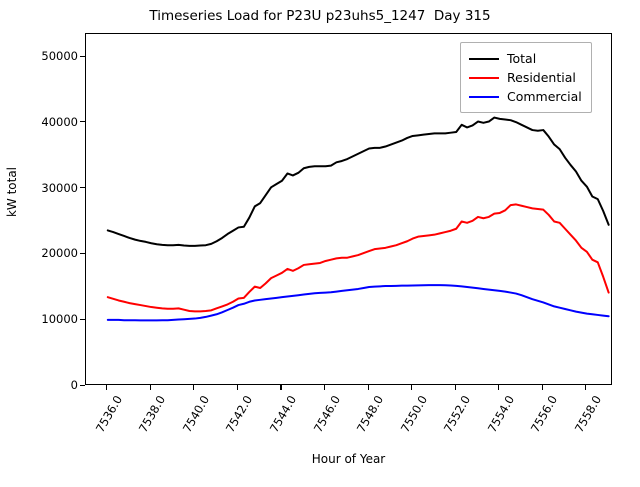 The image size is (640, 487). What do you see at coordinates (74, 385) in the screenshot?
I see `y-tick-label: 0` at bounding box center [74, 385].